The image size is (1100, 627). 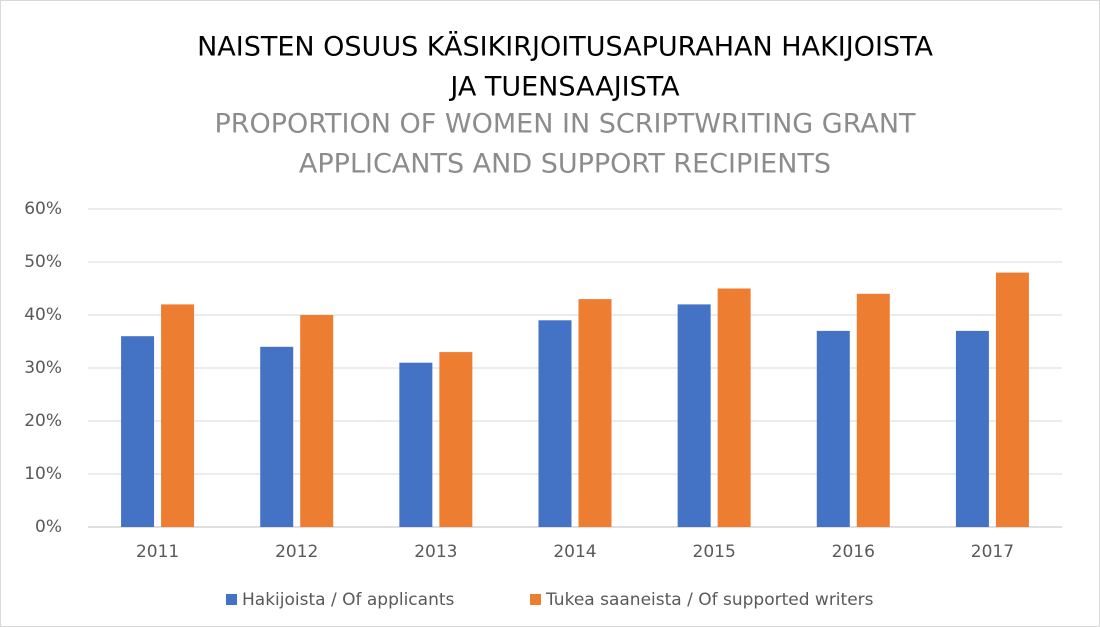 I want to click on x-tick-label: 2012, so click(x=296, y=552).